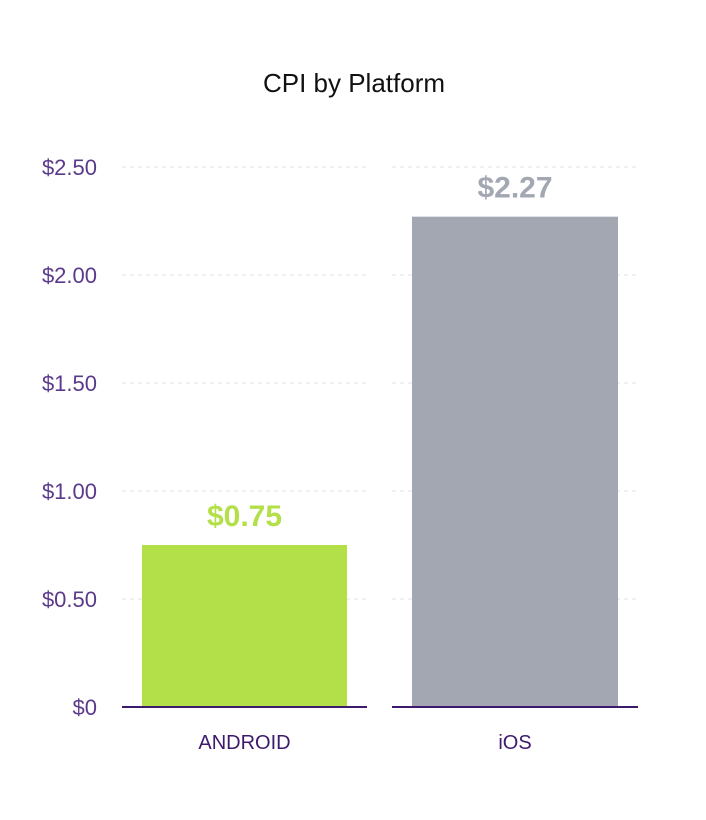  I want to click on x-tick-label: ANDROID, so click(244, 743).